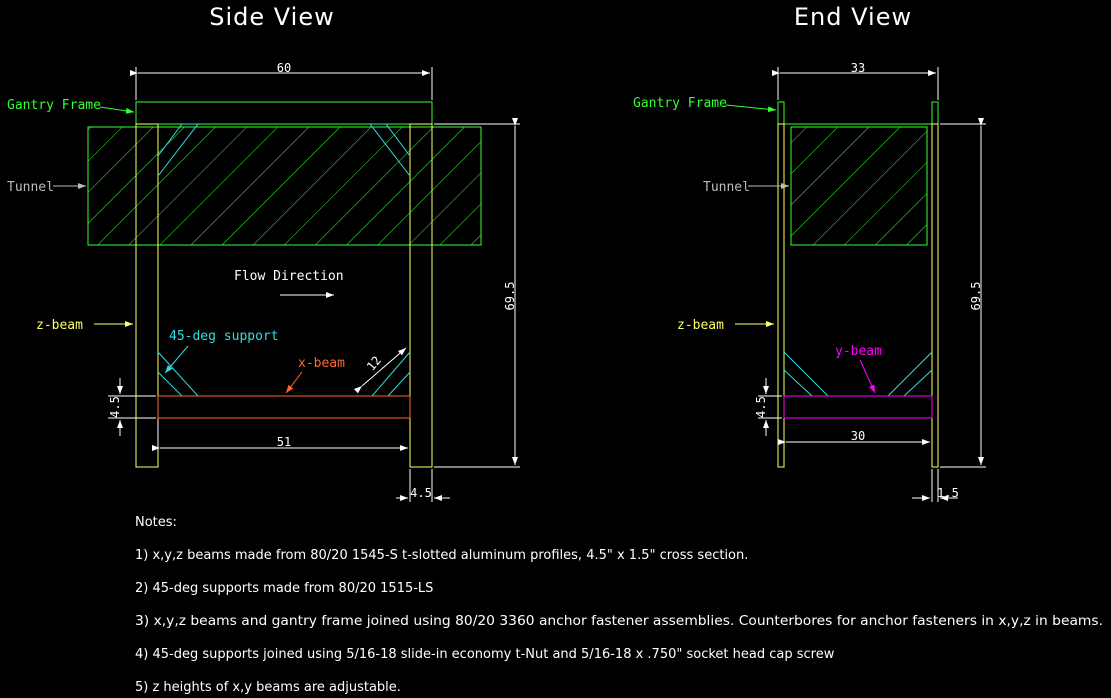 The height and width of the screenshot is (698, 1111). Describe the element at coordinates (726, 187) in the screenshot. I see `end-tunnel-label: Tunnel` at that location.